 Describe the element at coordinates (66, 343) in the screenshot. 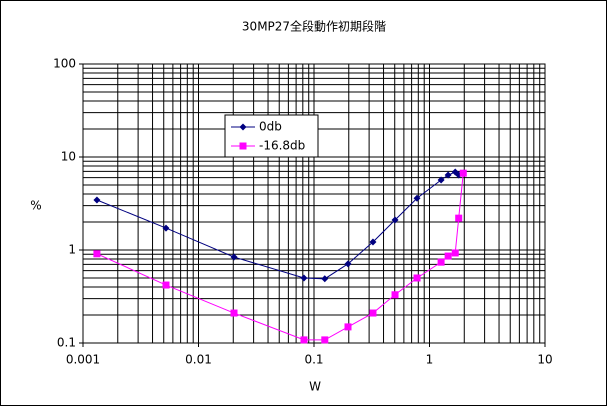

I see `y-tick-label: 0.1` at that location.